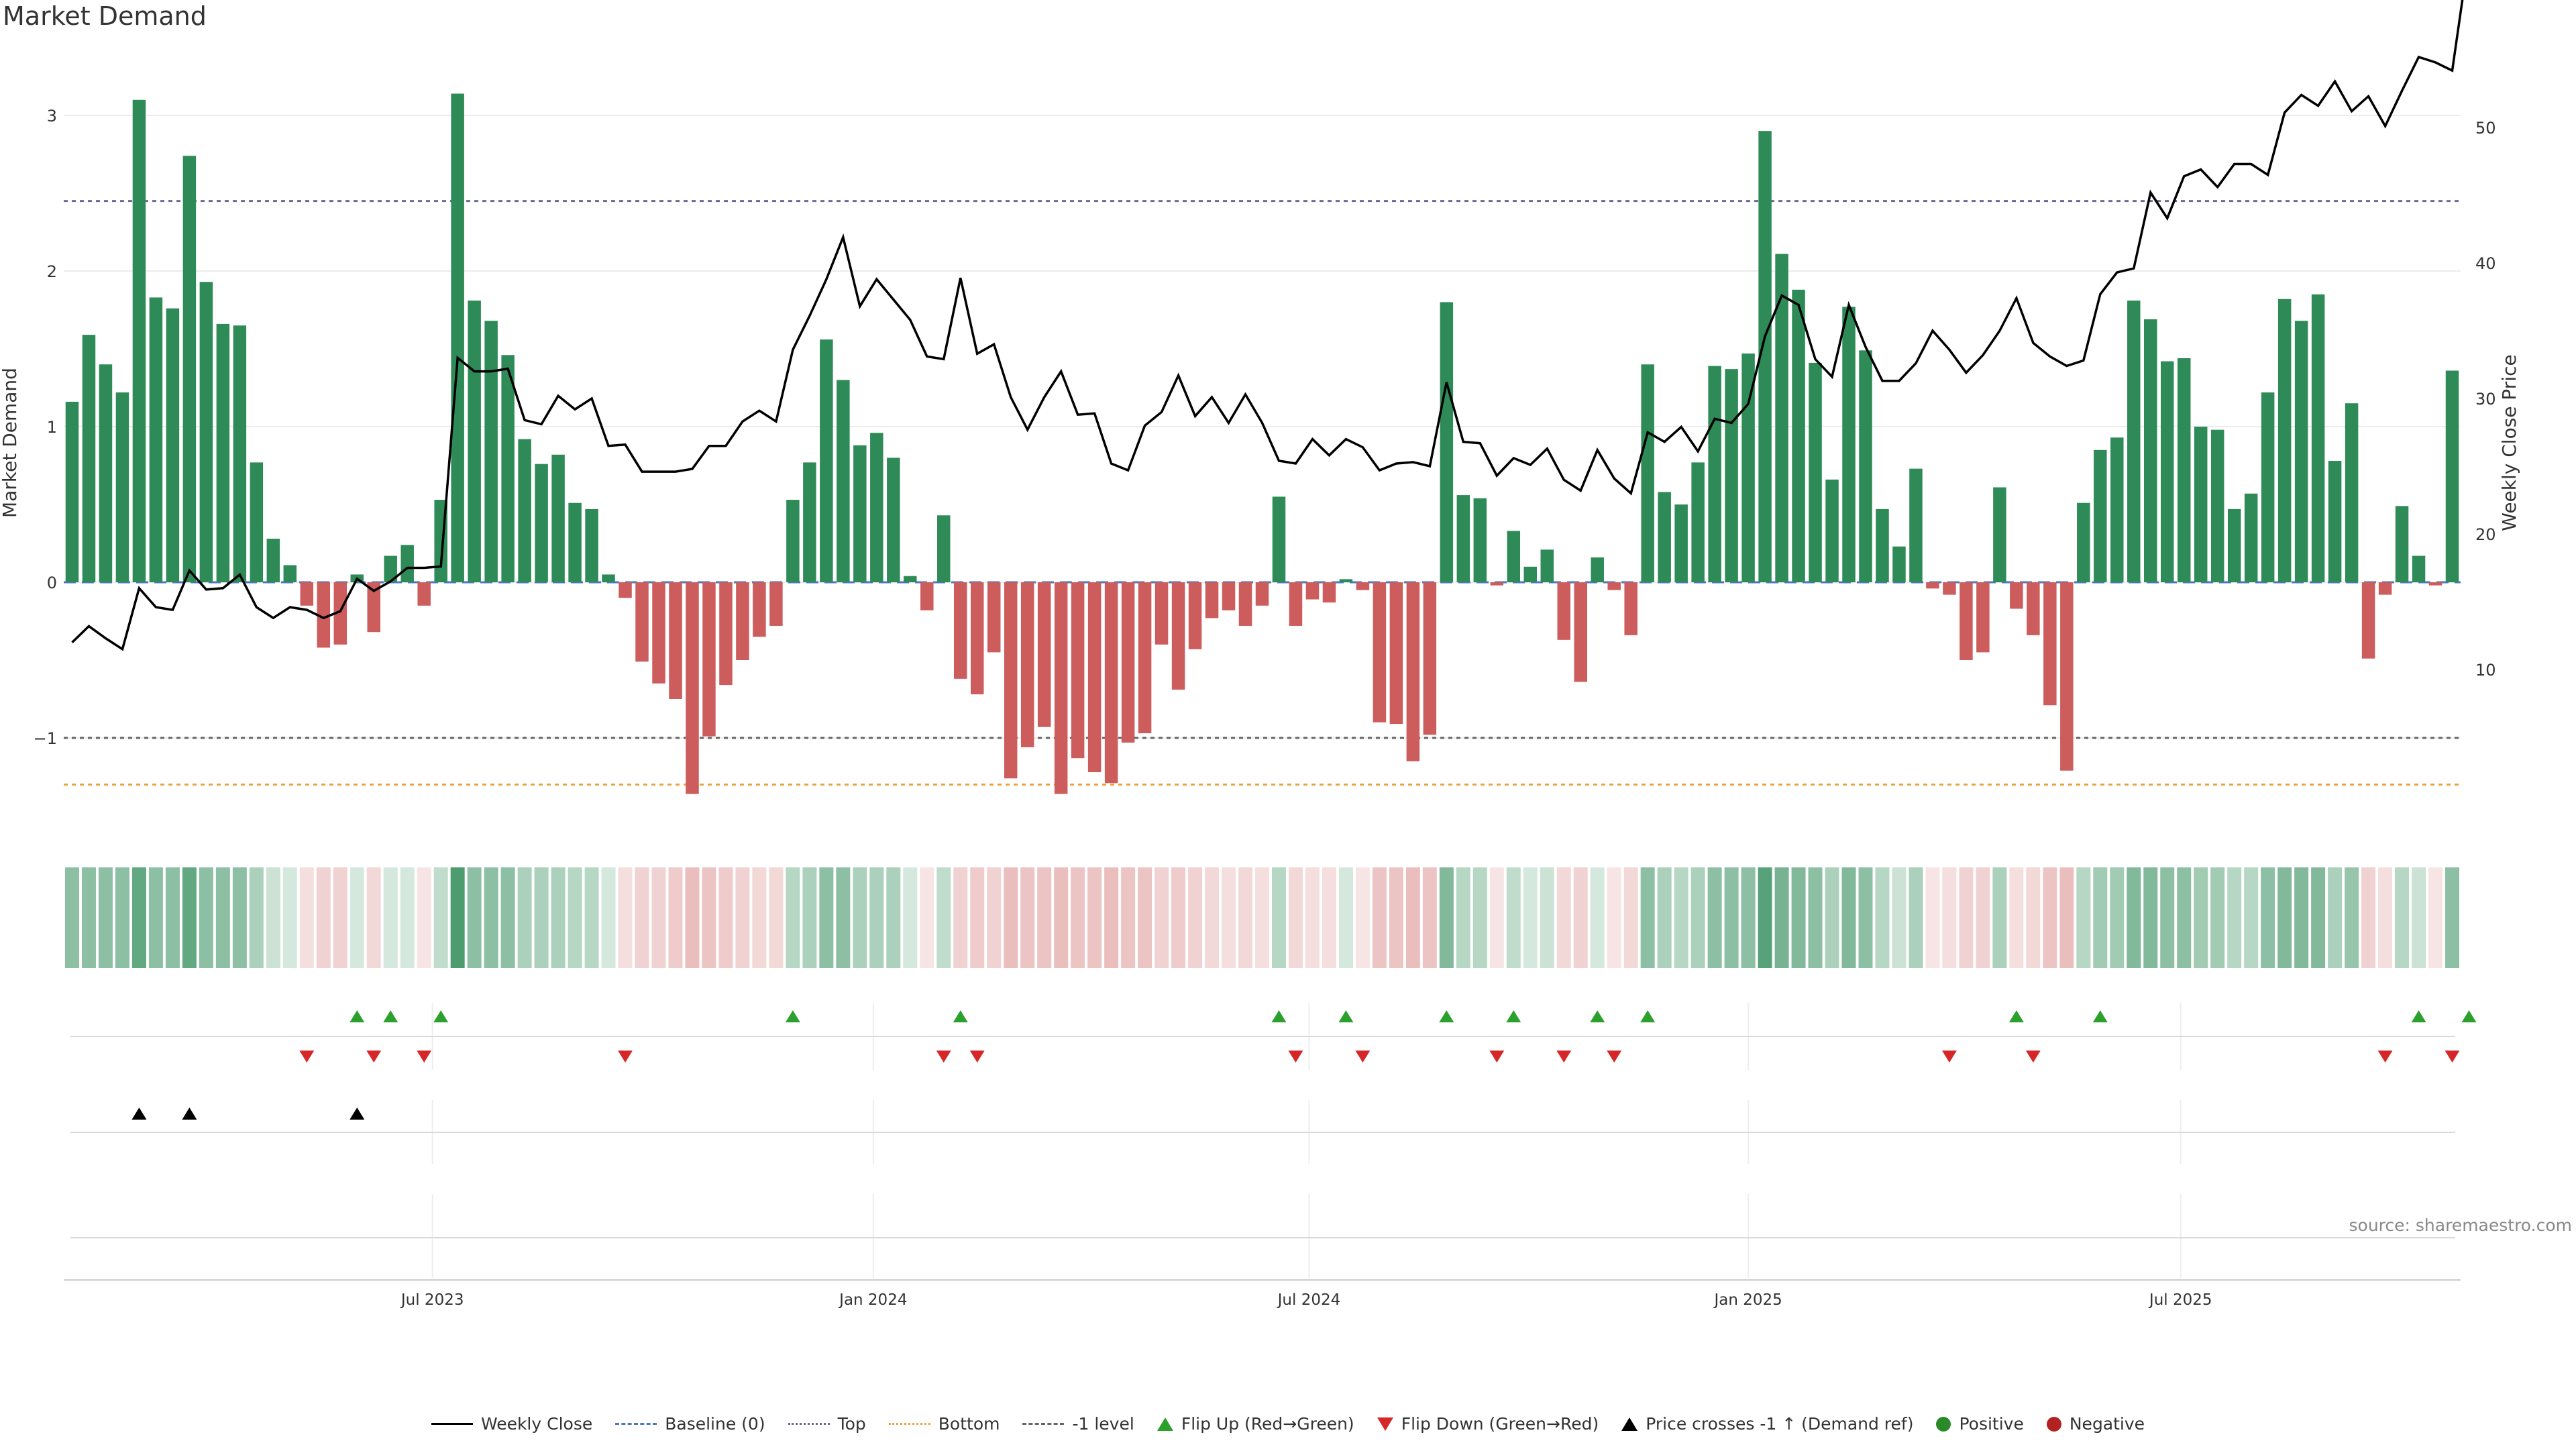 The width and height of the screenshot is (2576, 1449). What do you see at coordinates (1488, 1424) in the screenshot?
I see `legend-item: Flip Down (Green→Red)` at bounding box center [1488, 1424].